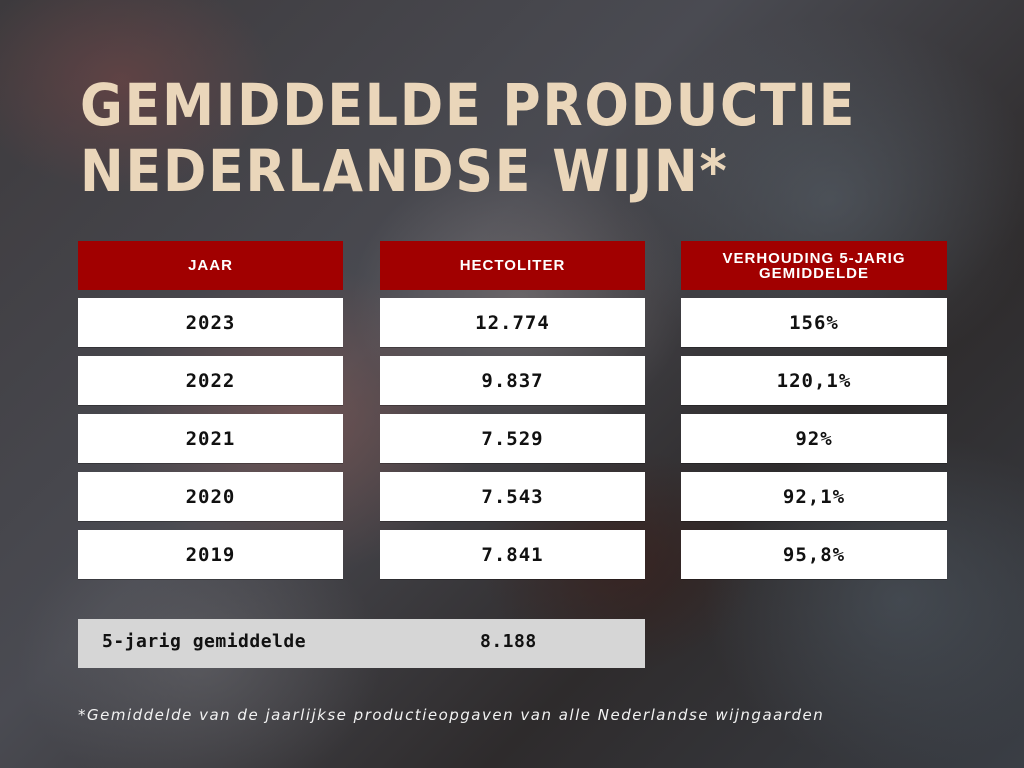  Describe the element at coordinates (814, 438) in the screenshot. I see `cell-ratio: 92%` at that location.